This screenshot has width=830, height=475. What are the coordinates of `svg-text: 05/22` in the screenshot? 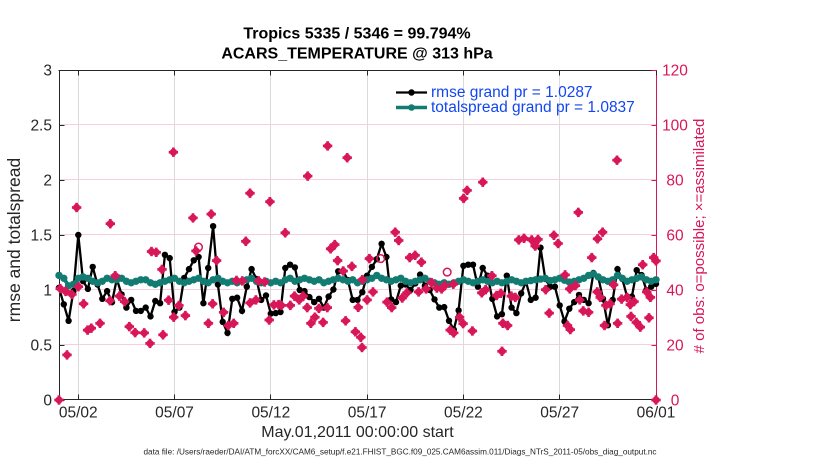 It's located at (463, 413).